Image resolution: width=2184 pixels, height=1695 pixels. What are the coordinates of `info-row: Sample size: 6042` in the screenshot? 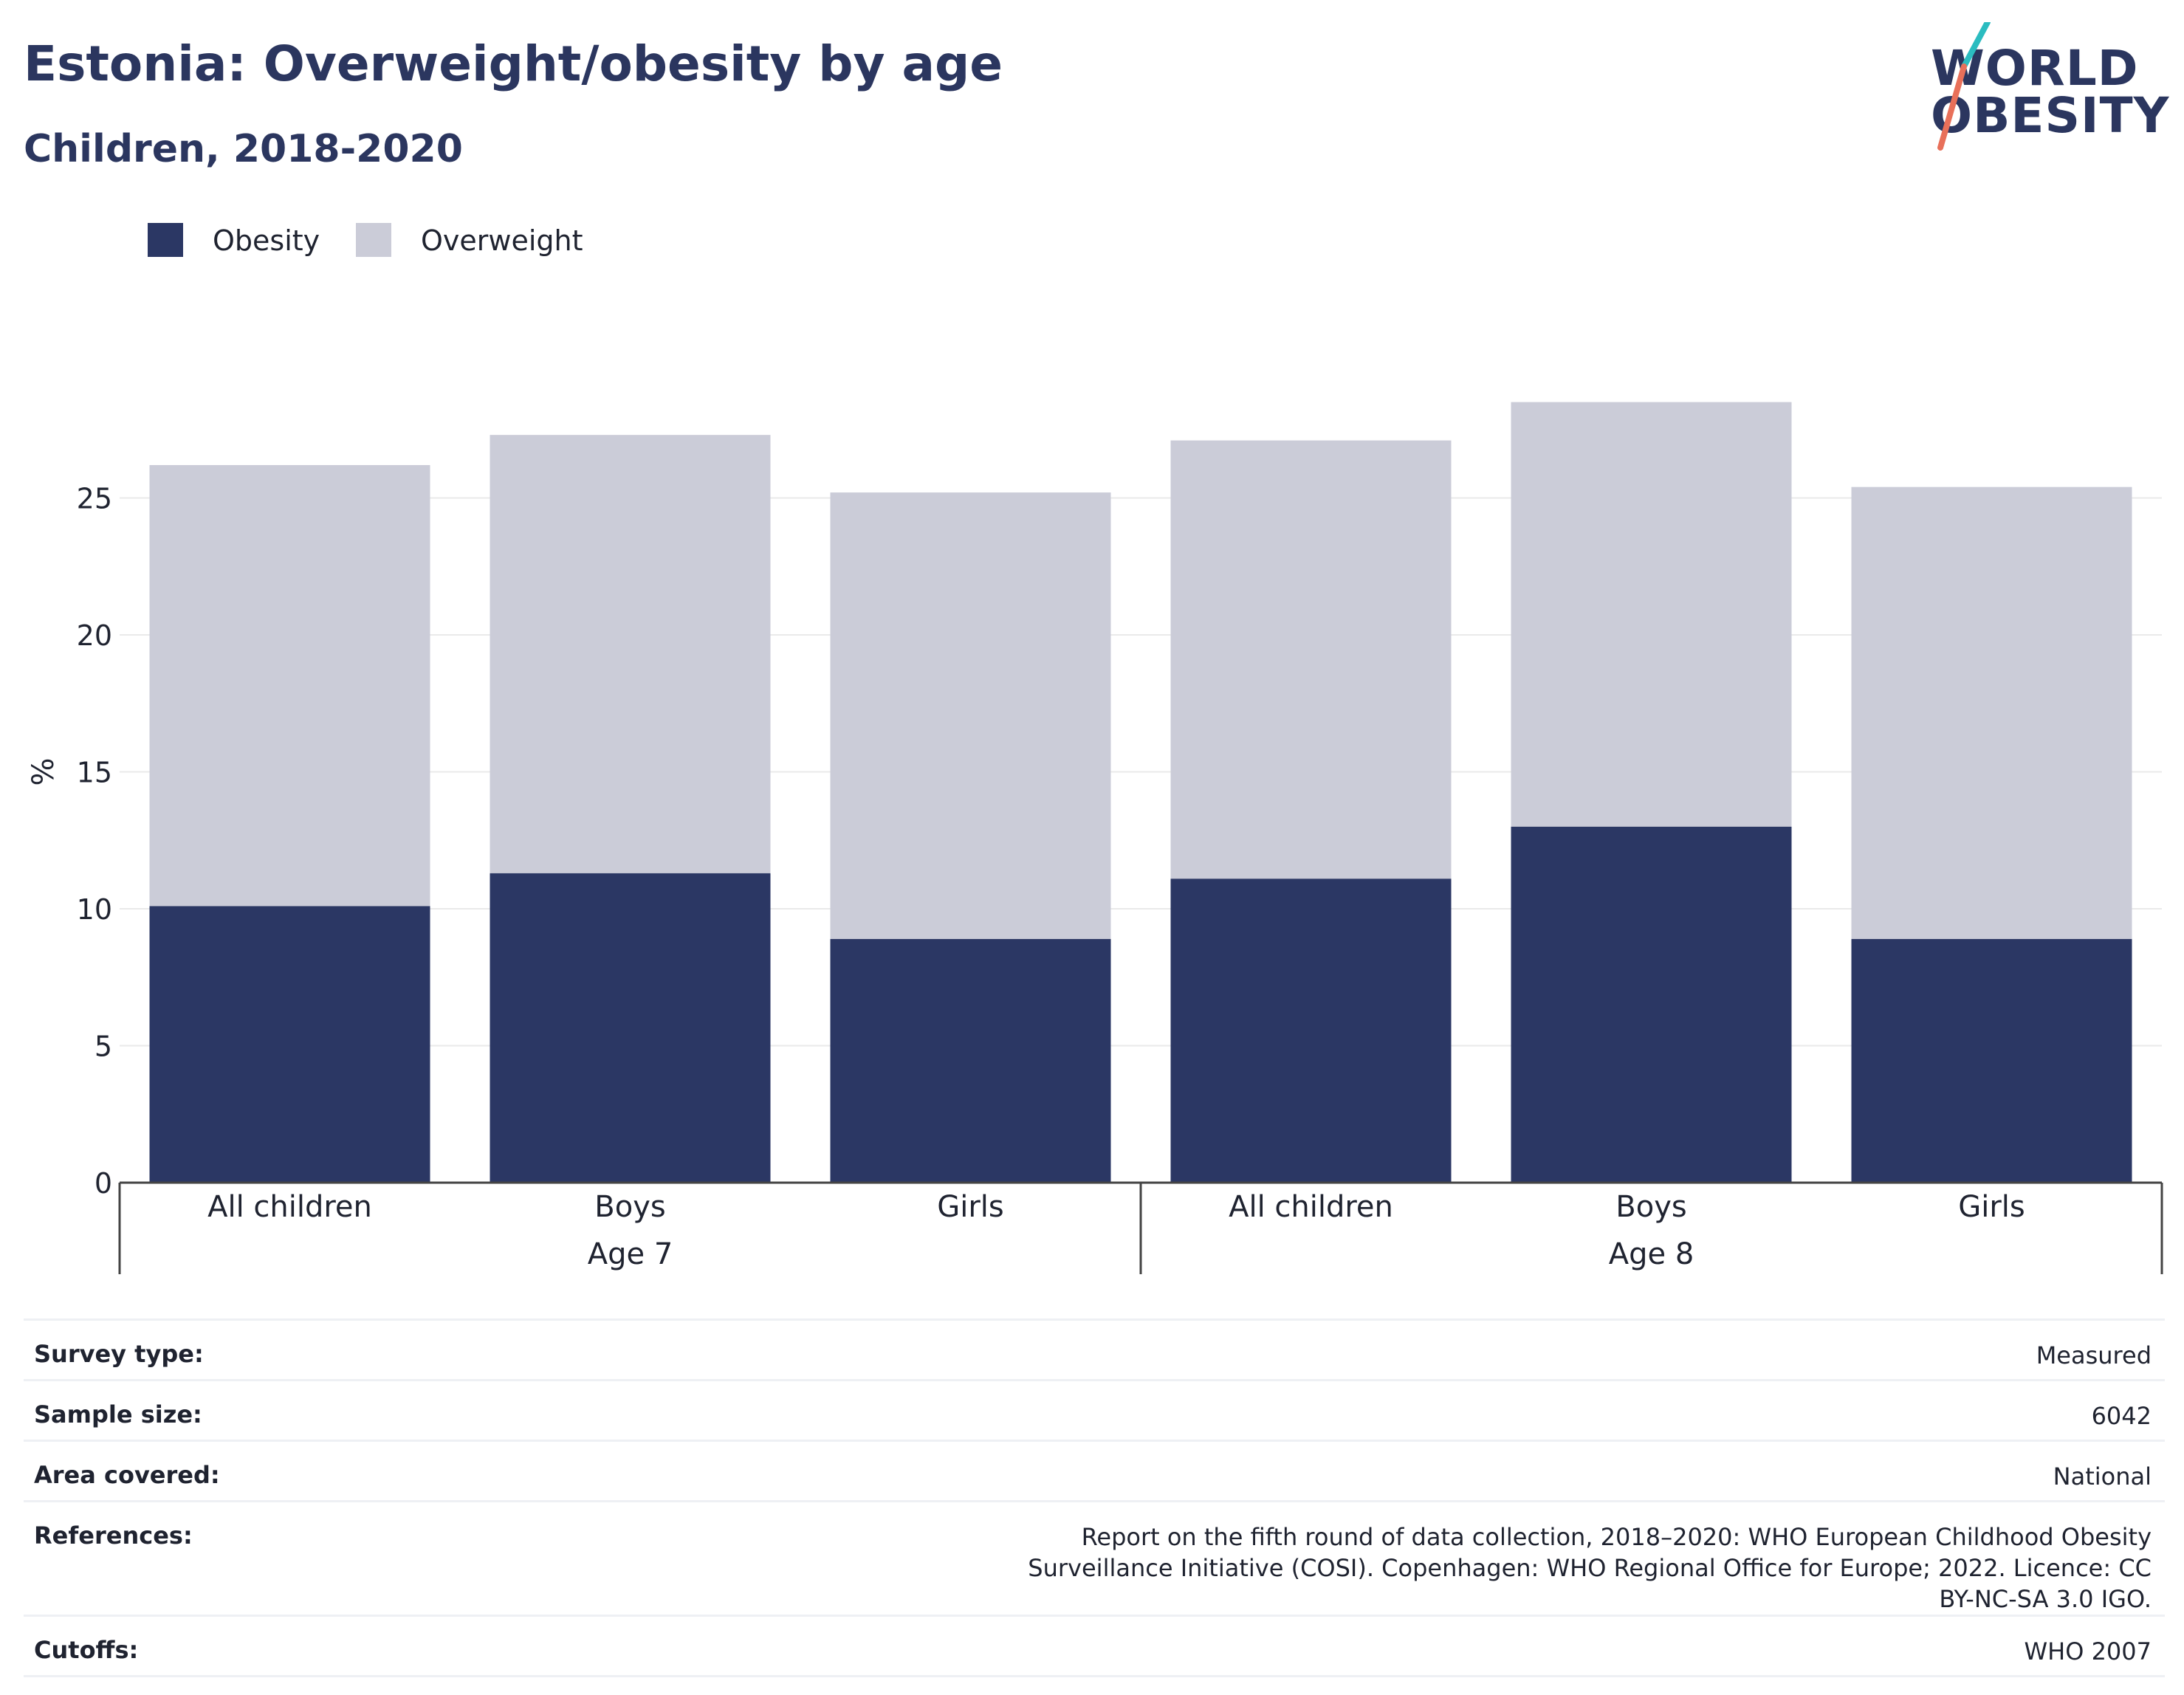 It's located at (1095, 1410).